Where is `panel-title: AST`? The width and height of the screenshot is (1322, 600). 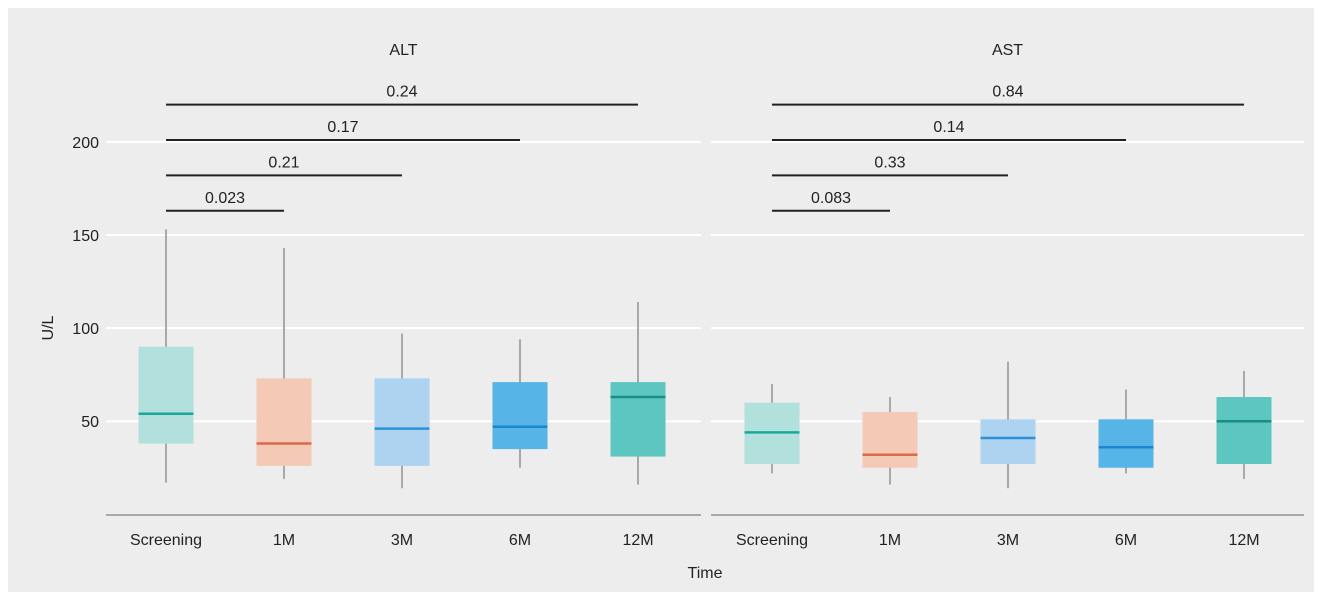
panel-title: AST is located at coordinates (1007, 50).